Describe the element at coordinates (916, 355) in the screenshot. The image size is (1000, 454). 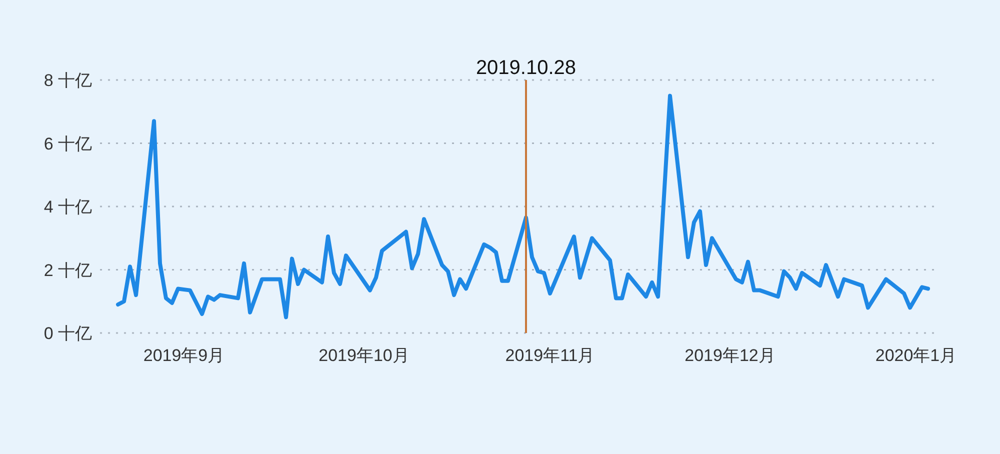
I see `x-tick-label: 2020年1月` at that location.